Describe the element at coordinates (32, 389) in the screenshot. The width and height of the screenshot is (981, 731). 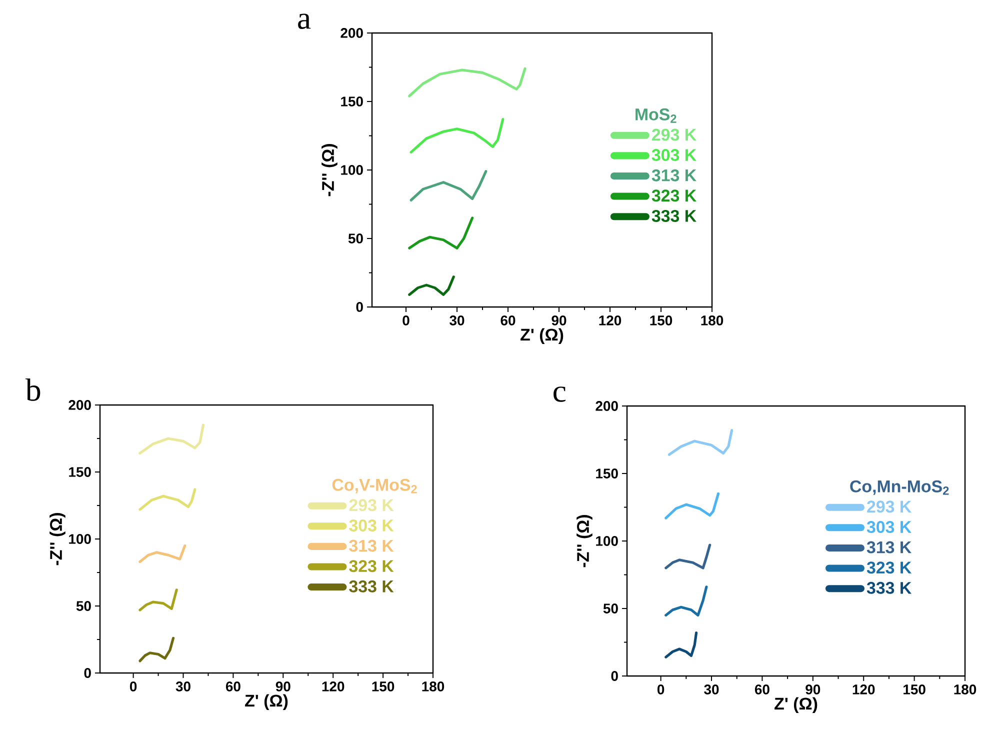
I see `chart-title: b` at that location.